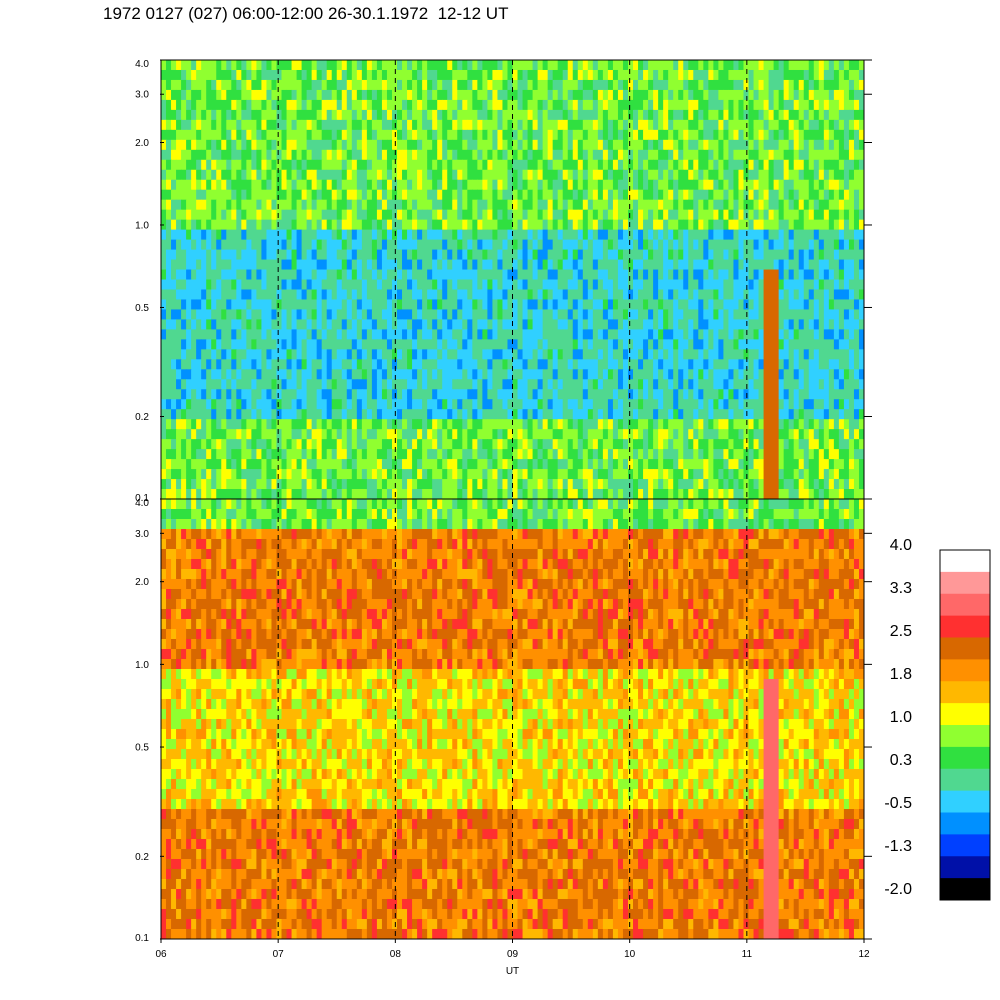  I want to click on colorbar-tick-label: 0.3, so click(901, 760).